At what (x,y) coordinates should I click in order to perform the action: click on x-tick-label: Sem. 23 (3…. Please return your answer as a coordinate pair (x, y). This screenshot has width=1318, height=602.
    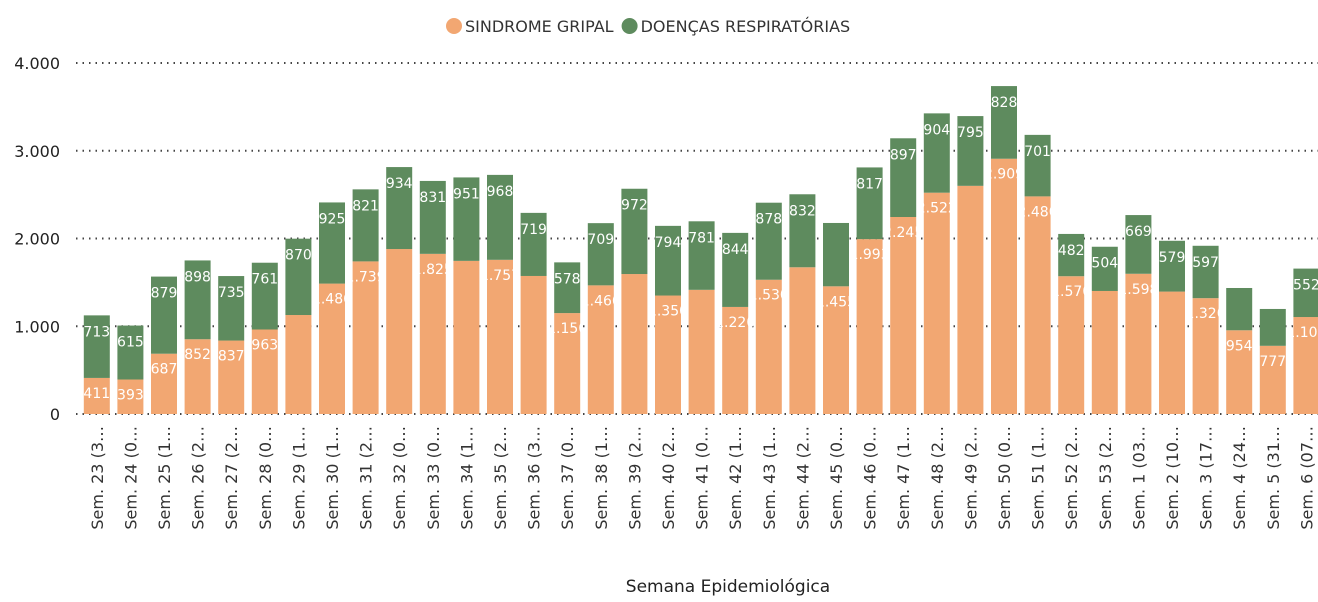
    Looking at the image, I should click on (97, 478).